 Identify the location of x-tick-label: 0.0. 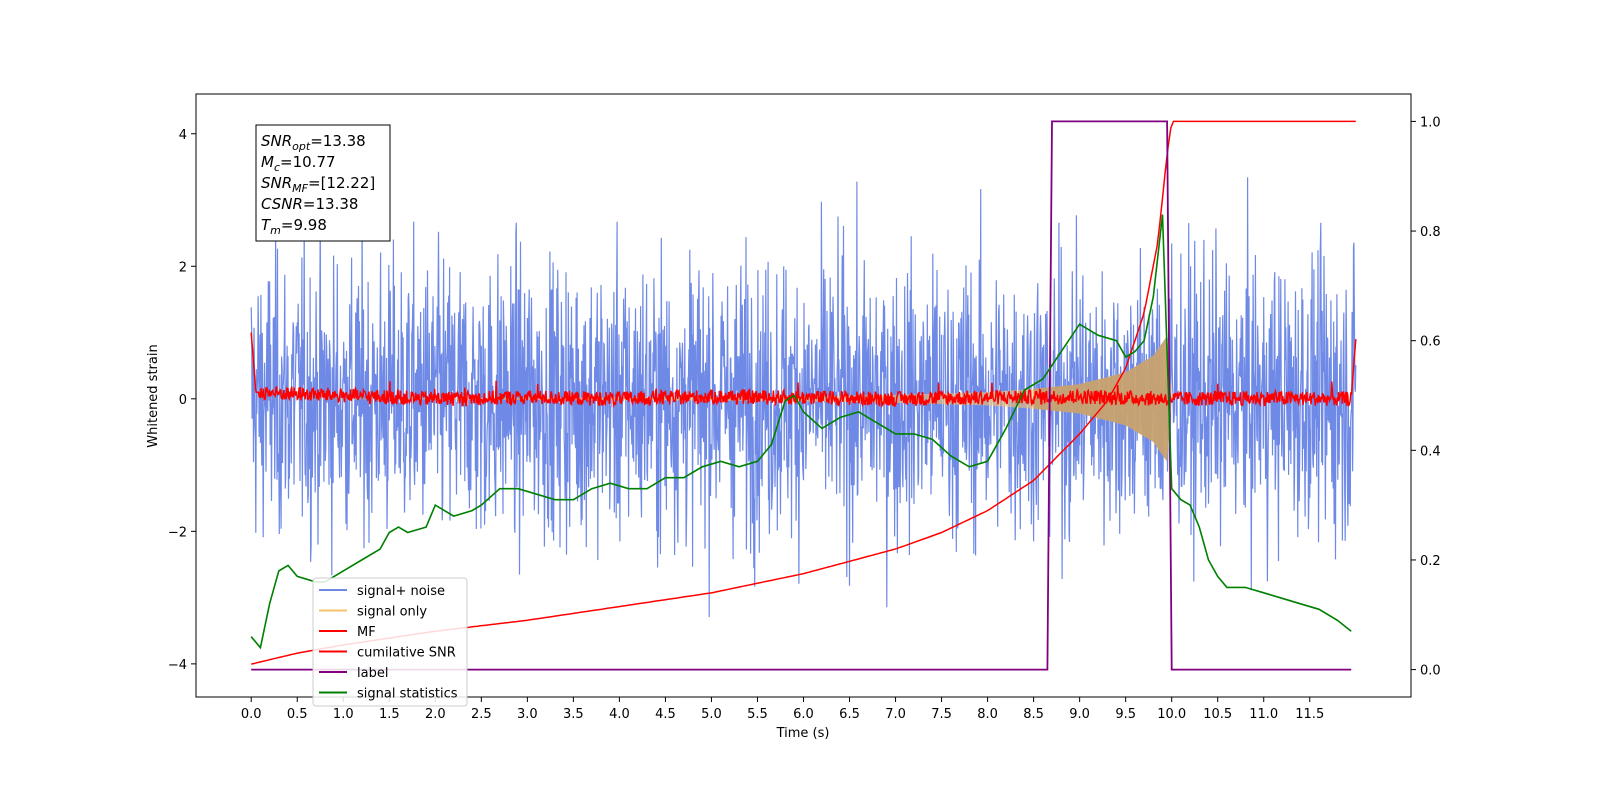
(251, 714).